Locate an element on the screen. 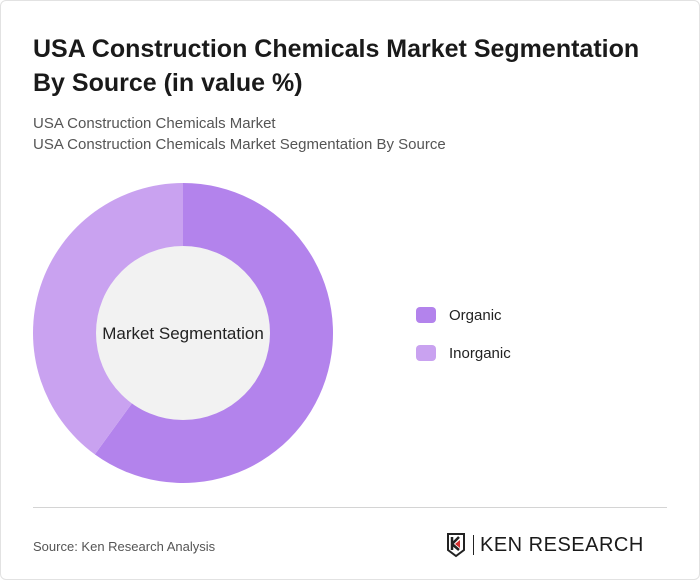 Image resolution: width=700 pixels, height=580 pixels. source-note: Source: Ken Research Analysis is located at coordinates (124, 546).